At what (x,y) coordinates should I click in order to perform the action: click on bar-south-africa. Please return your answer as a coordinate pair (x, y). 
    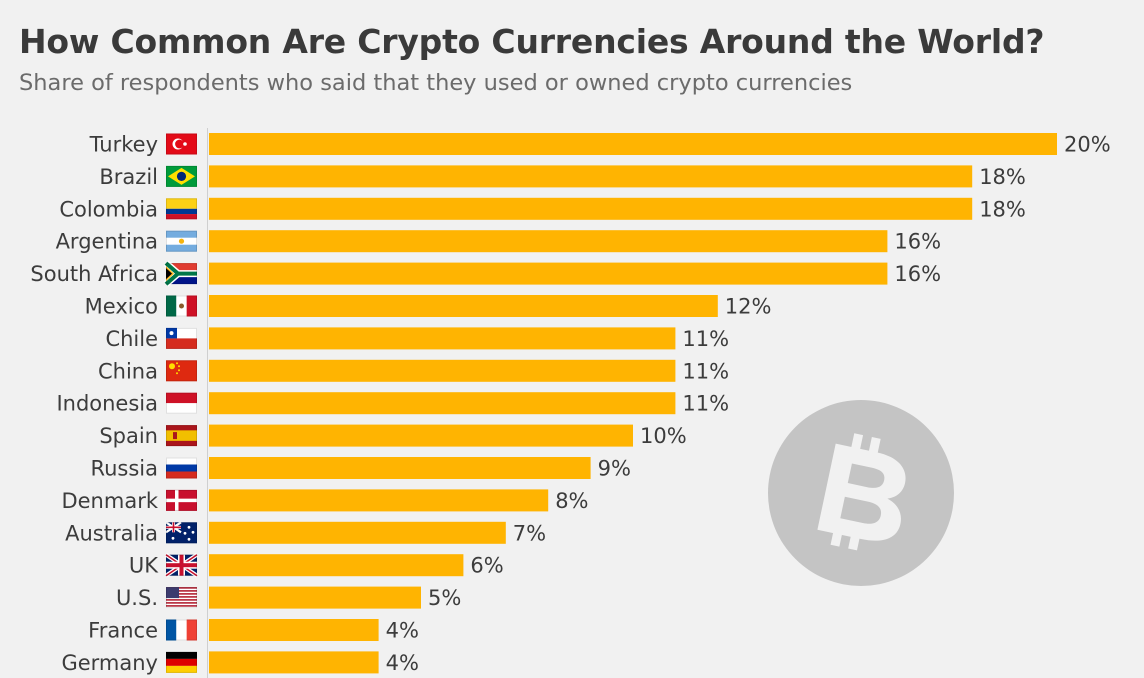
    Looking at the image, I should click on (548, 273).